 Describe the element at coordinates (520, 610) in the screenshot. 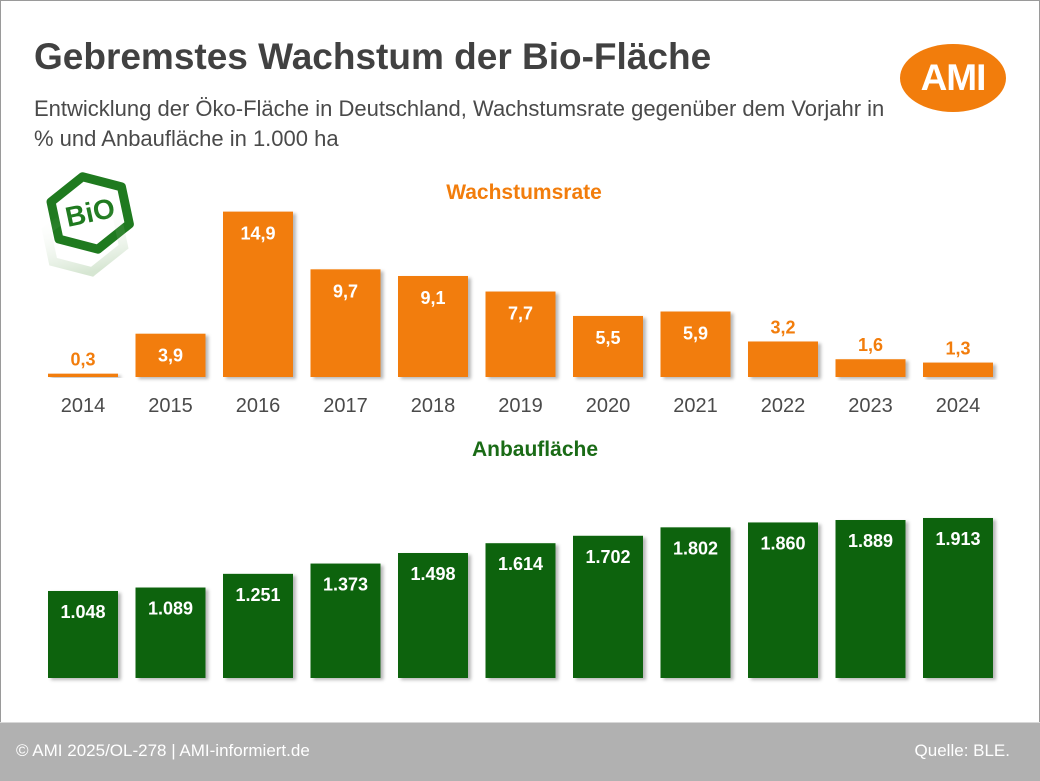

I see `area-bar-2019` at that location.